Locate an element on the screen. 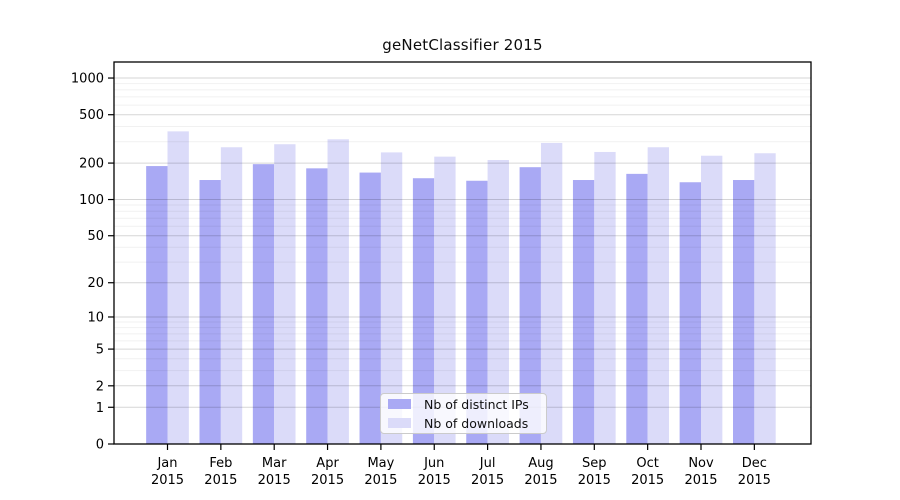  legend-swatch-downloads is located at coordinates (399, 423).